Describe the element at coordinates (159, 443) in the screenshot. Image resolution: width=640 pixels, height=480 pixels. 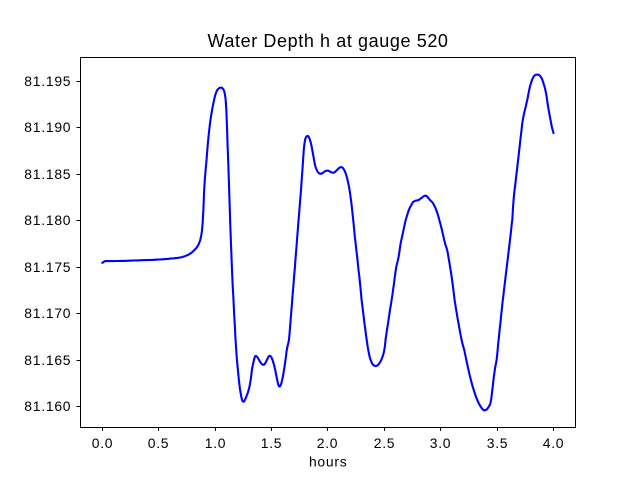
I see `svg-text: 0.5` at that location.